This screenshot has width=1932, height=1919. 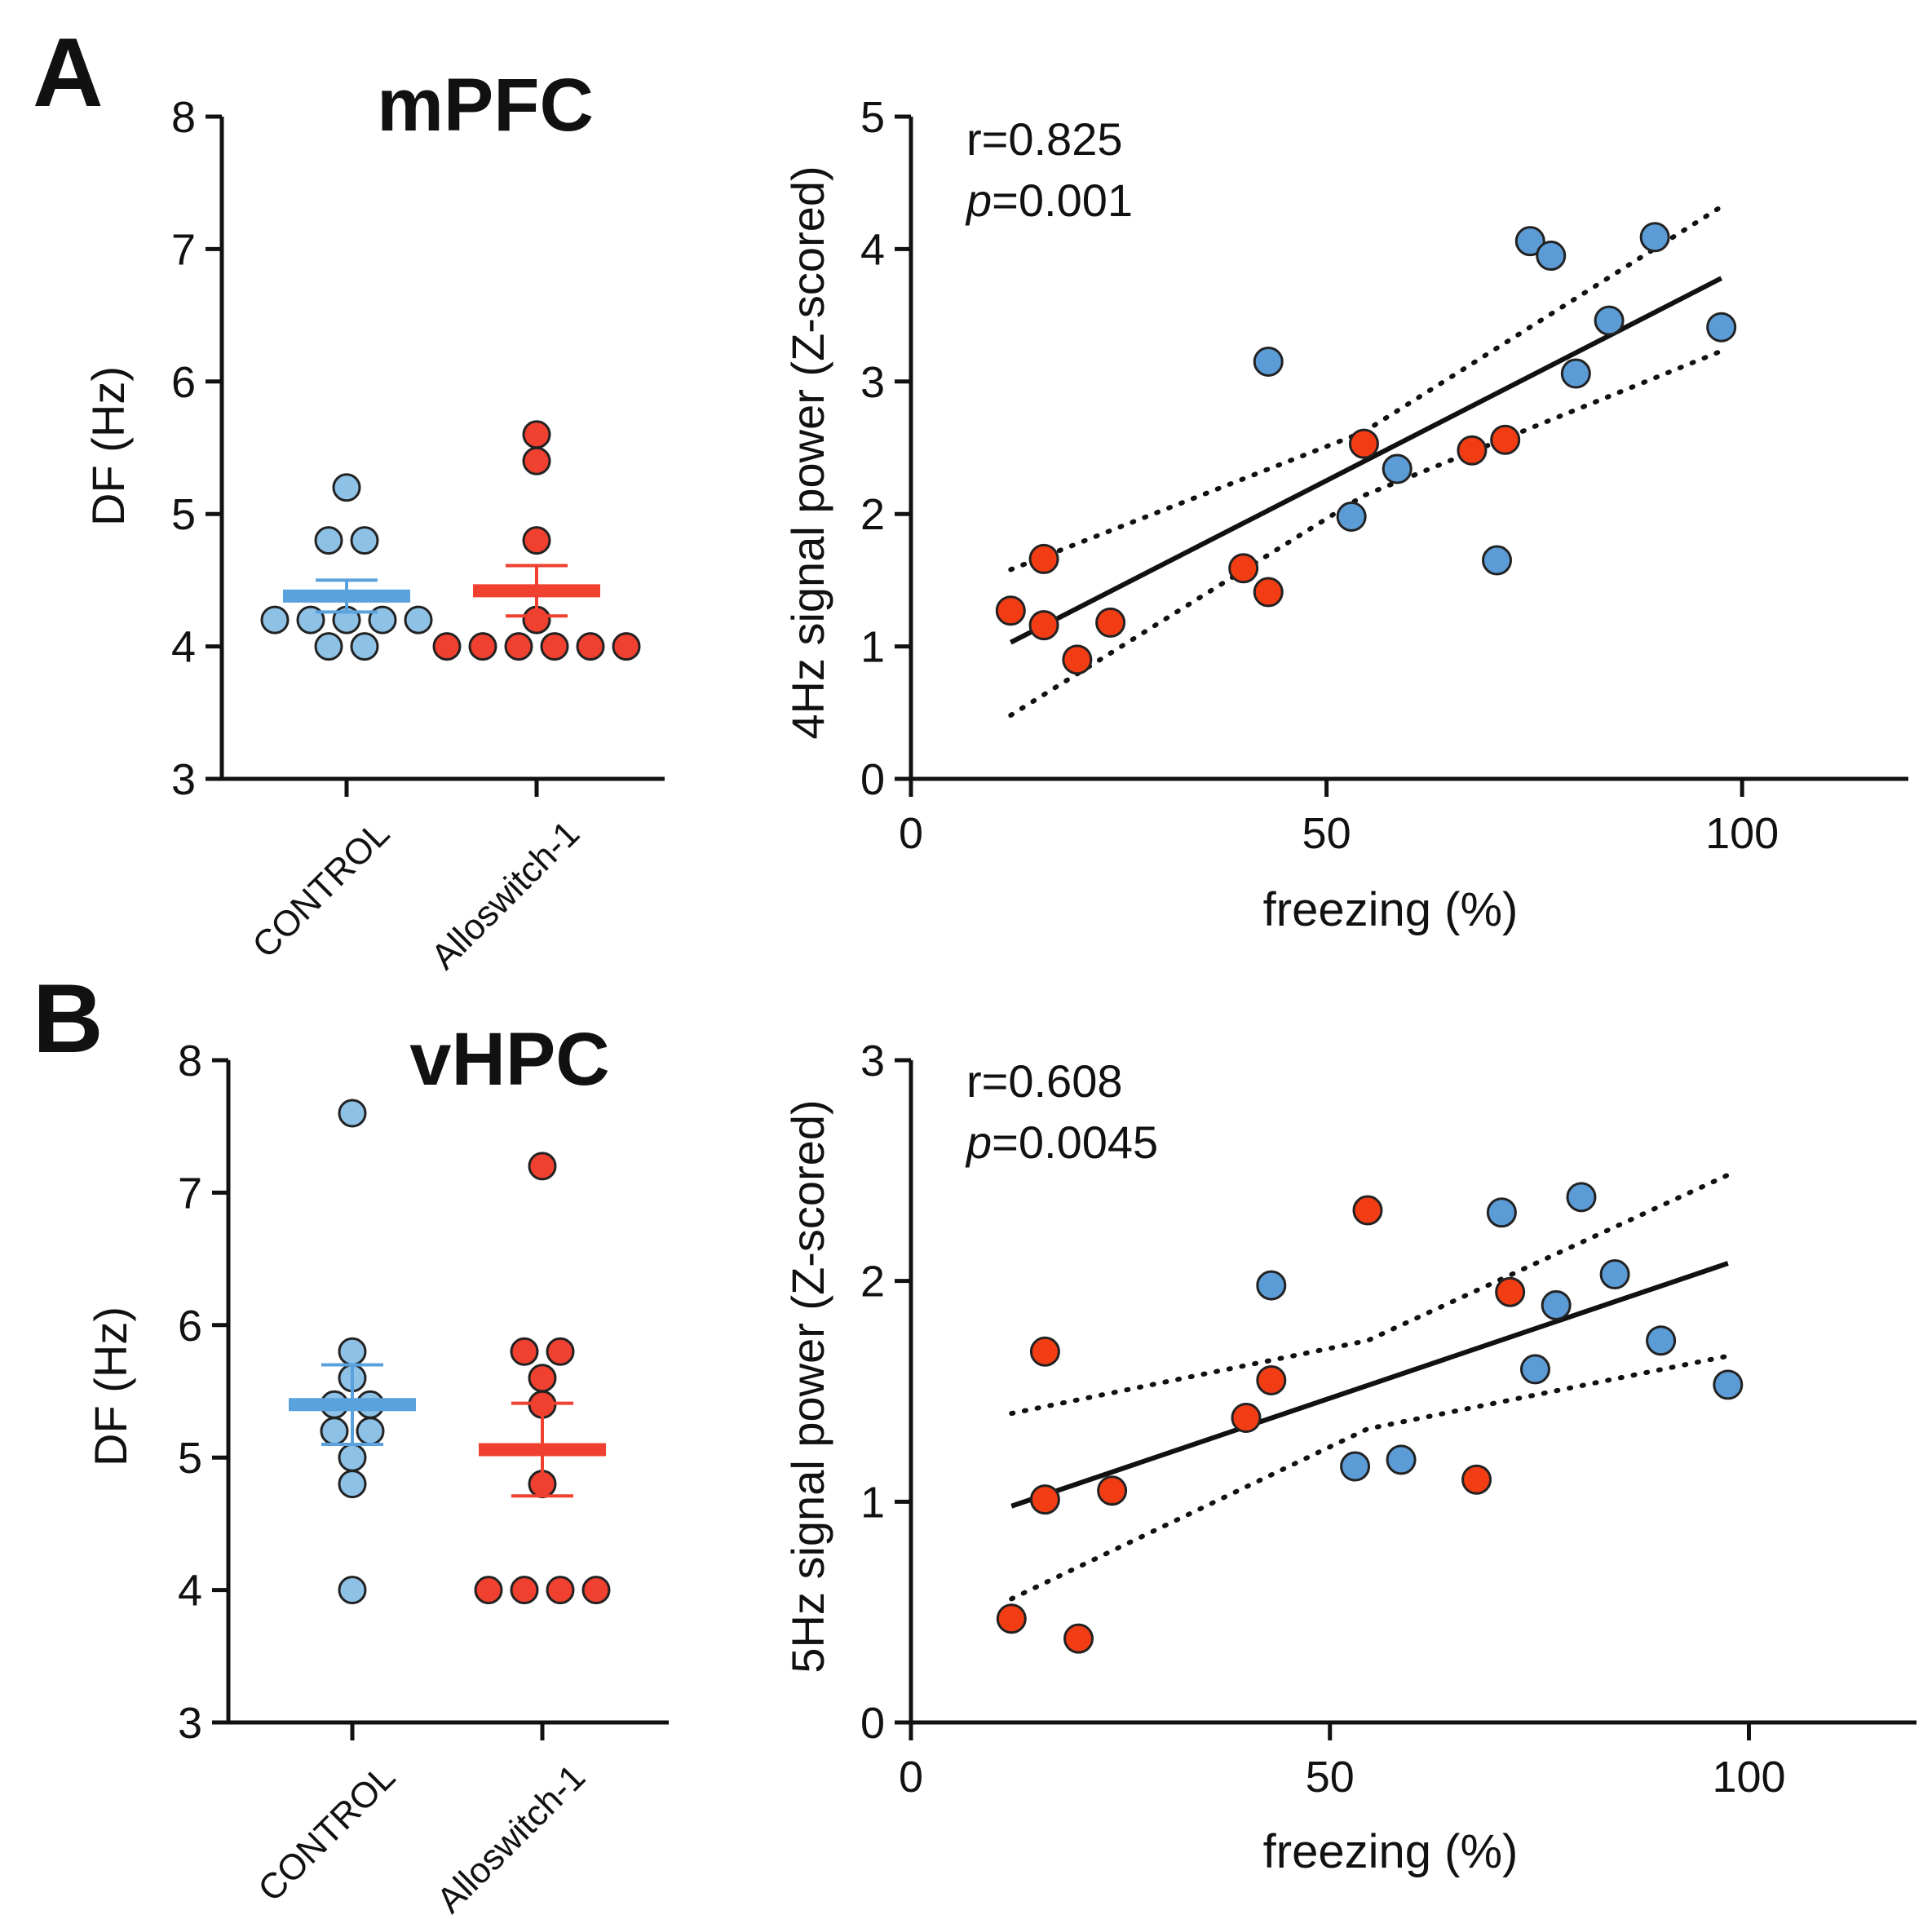 What do you see at coordinates (1044, 139) in the screenshot?
I see `correlation-r: r=0.825` at bounding box center [1044, 139].